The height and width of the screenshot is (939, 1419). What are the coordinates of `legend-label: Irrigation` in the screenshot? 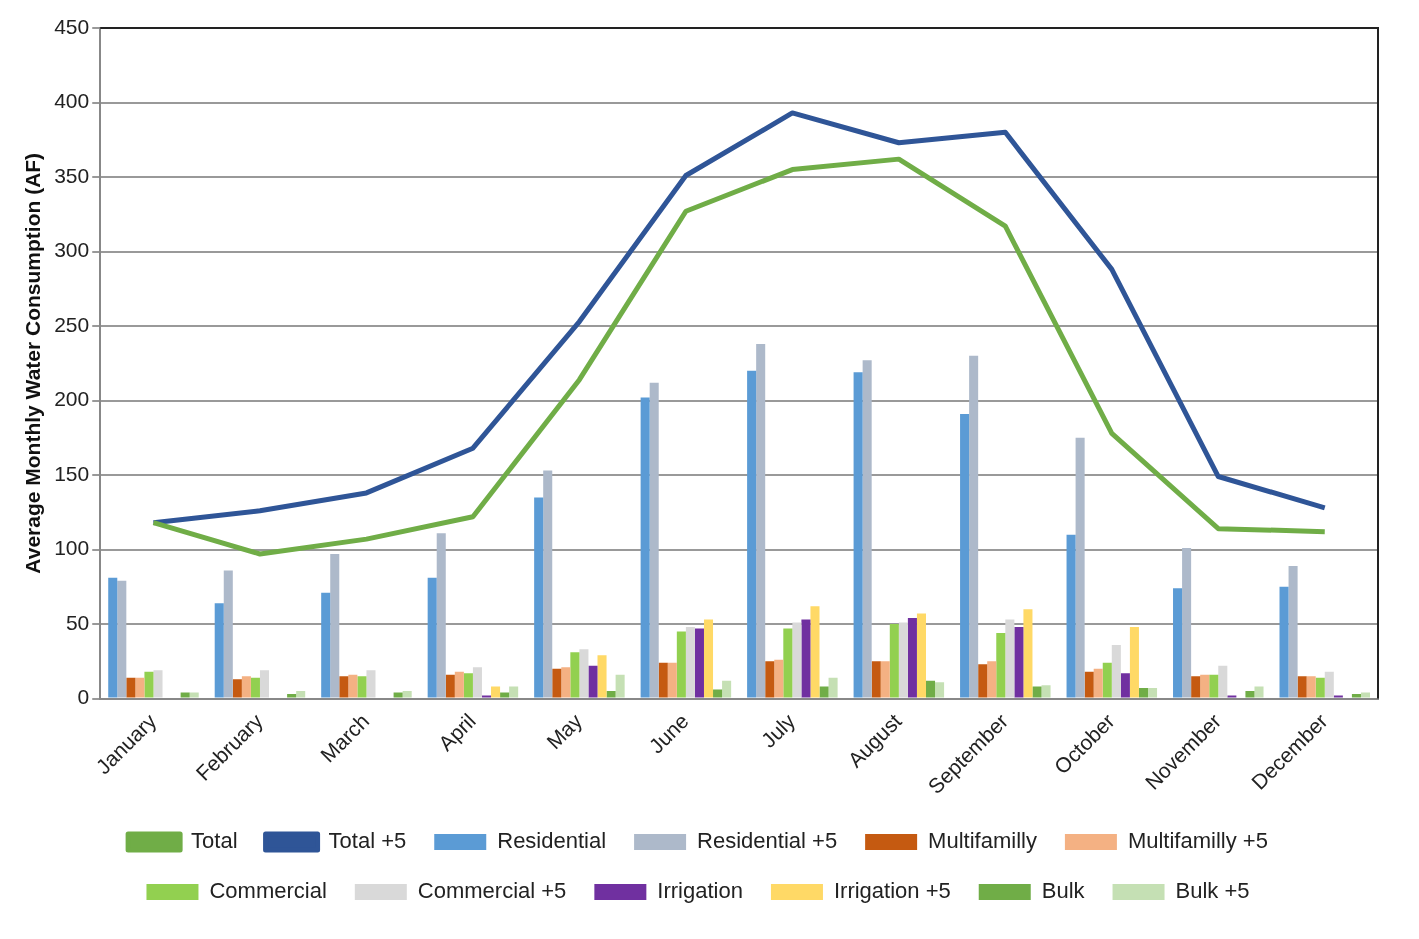 It's located at (700, 891).